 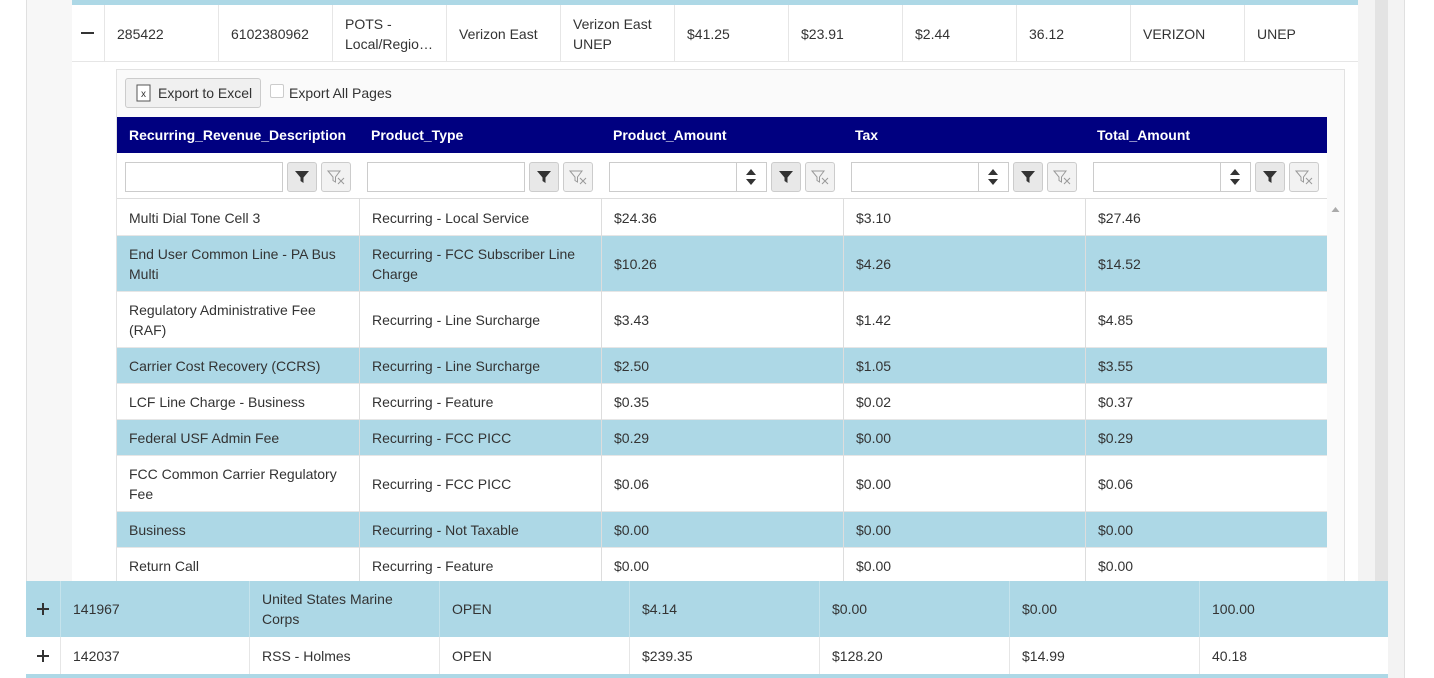 I want to click on detail-cell: $10.26, so click(x=722, y=264).